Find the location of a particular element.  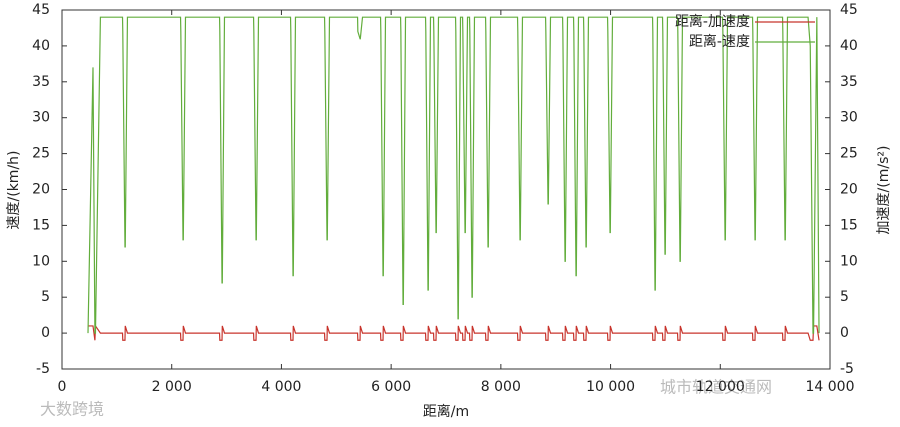

x-tick-label: 0 is located at coordinates (62, 387).